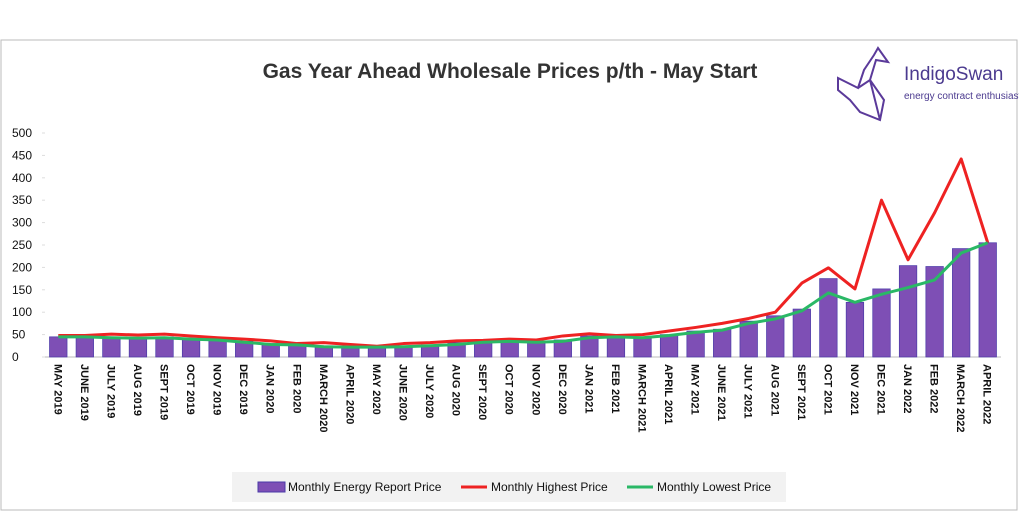  Describe the element at coordinates (615, 389) in the screenshot. I see `x-tick-label: FEB 2021` at that location.